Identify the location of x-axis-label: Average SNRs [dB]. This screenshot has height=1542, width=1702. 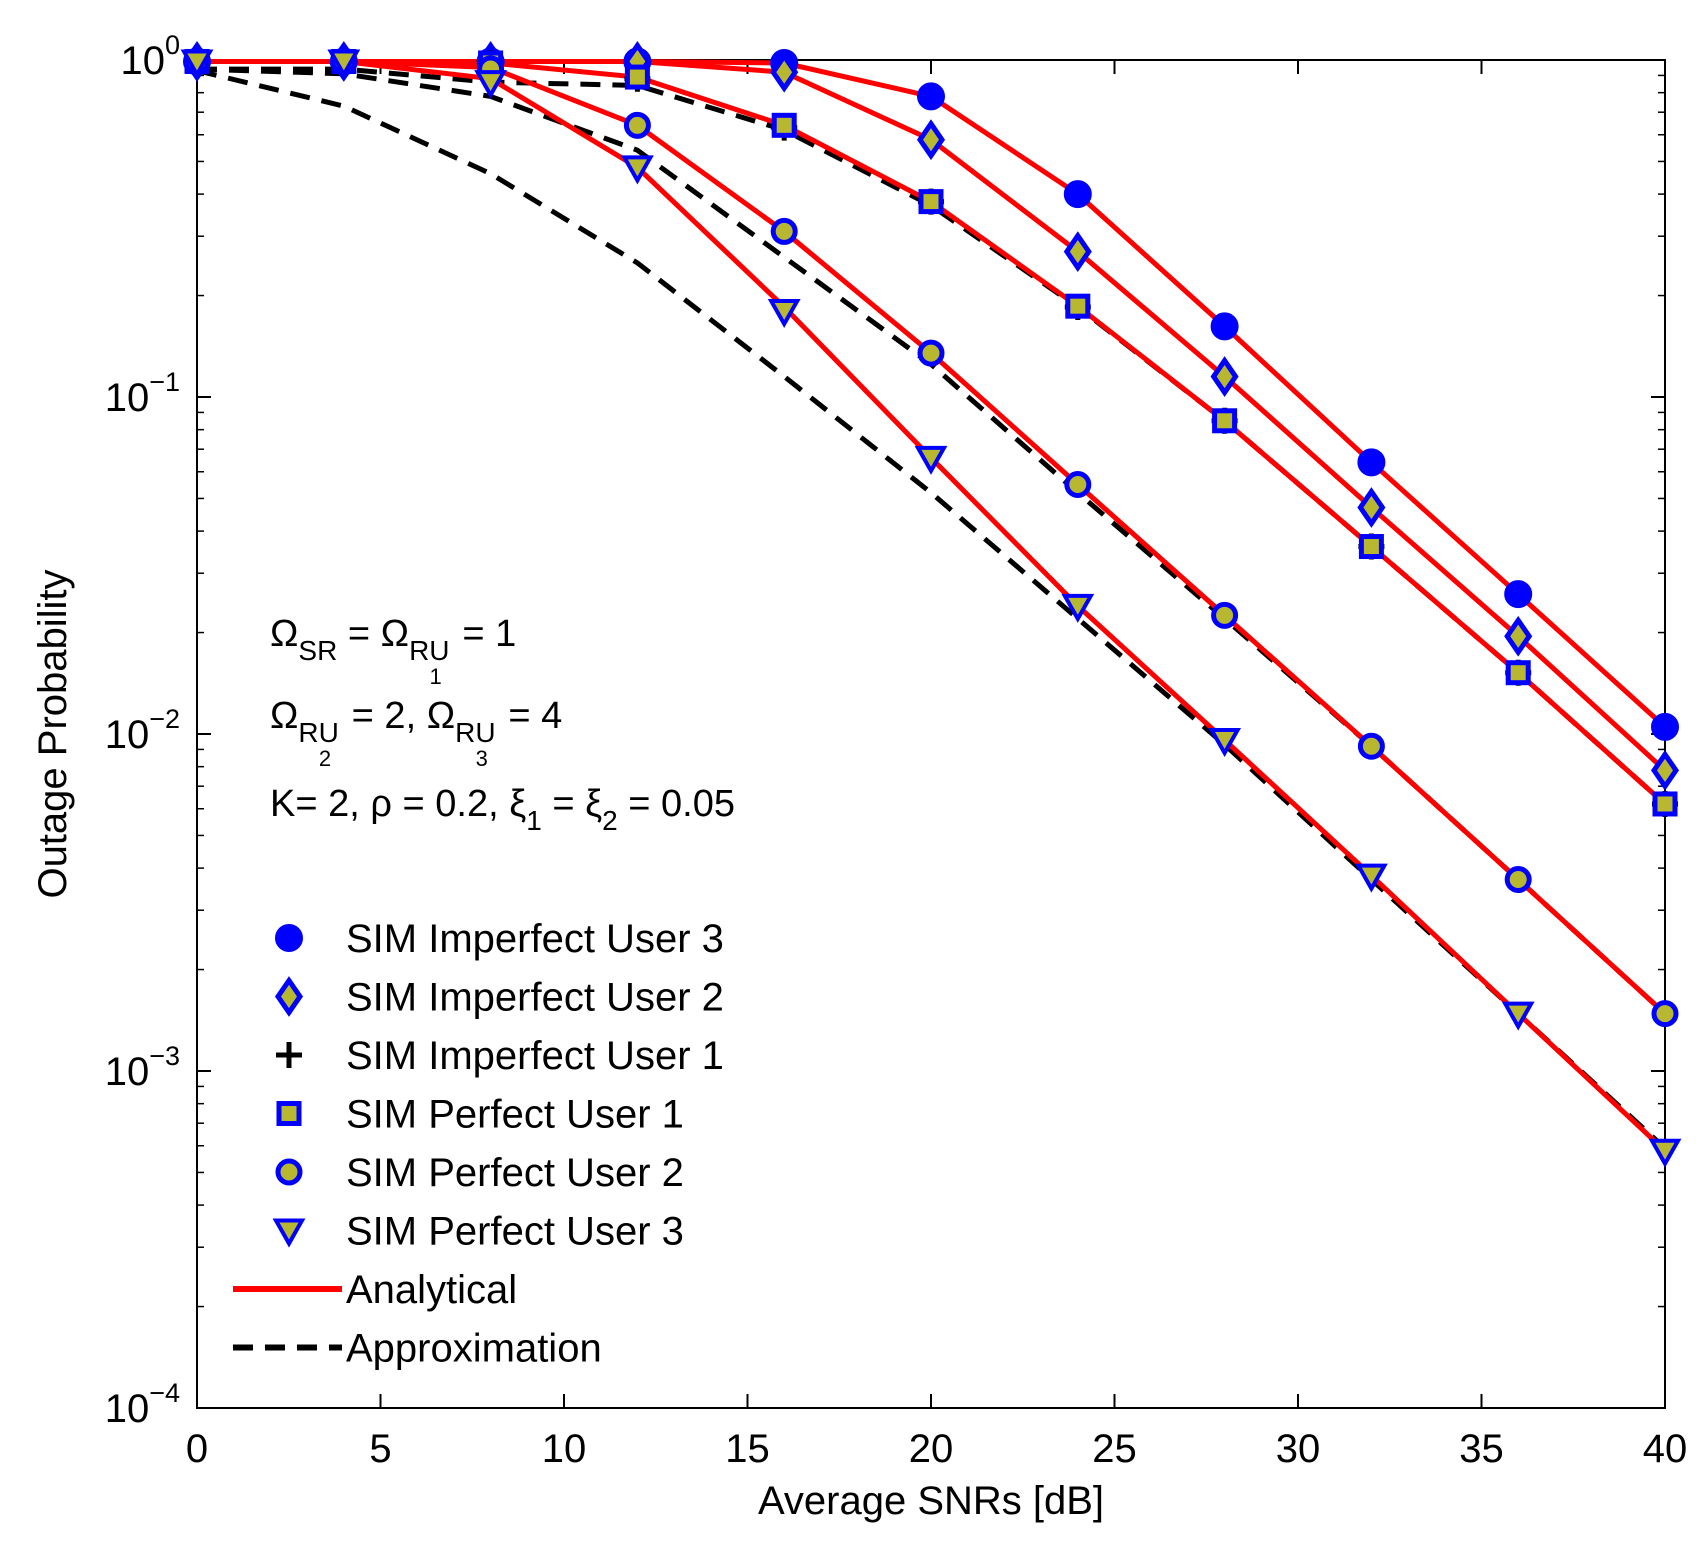
(931, 1501).